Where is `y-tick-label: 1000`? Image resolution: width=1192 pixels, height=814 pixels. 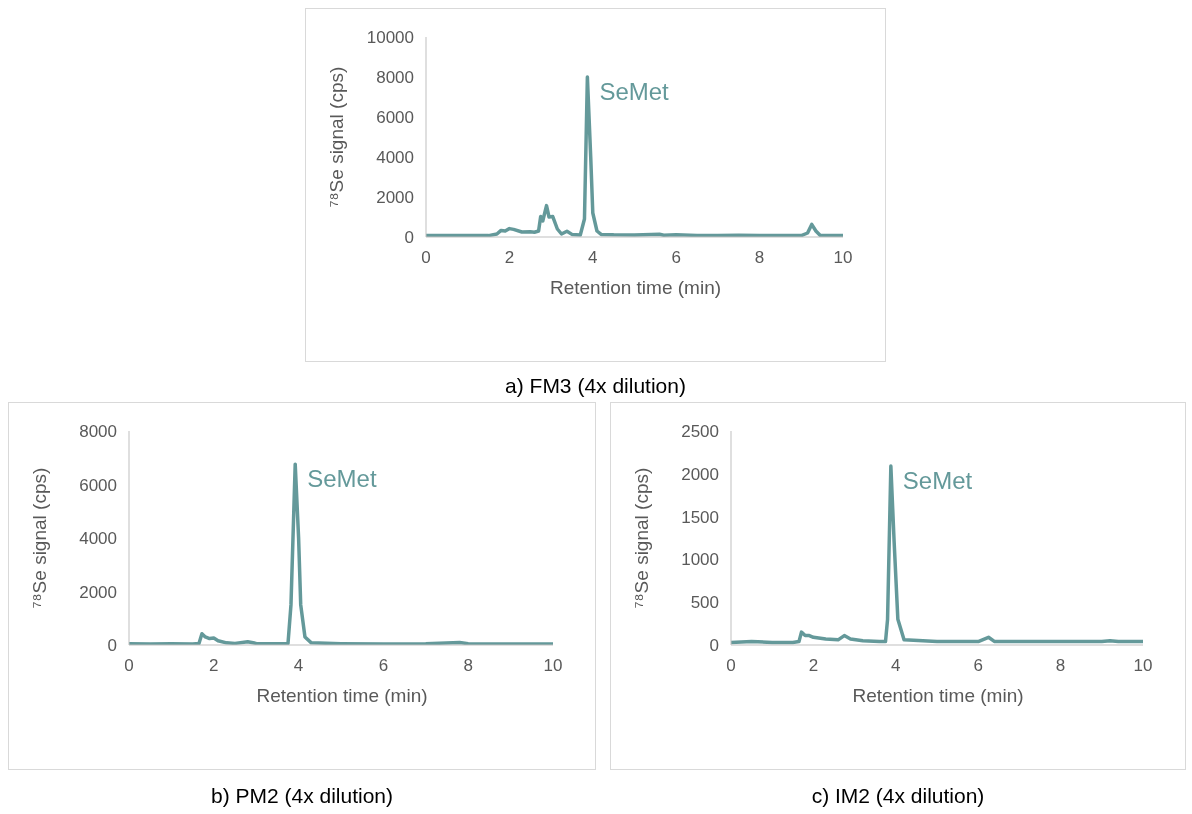 y-tick-label: 1000 is located at coordinates (700, 560).